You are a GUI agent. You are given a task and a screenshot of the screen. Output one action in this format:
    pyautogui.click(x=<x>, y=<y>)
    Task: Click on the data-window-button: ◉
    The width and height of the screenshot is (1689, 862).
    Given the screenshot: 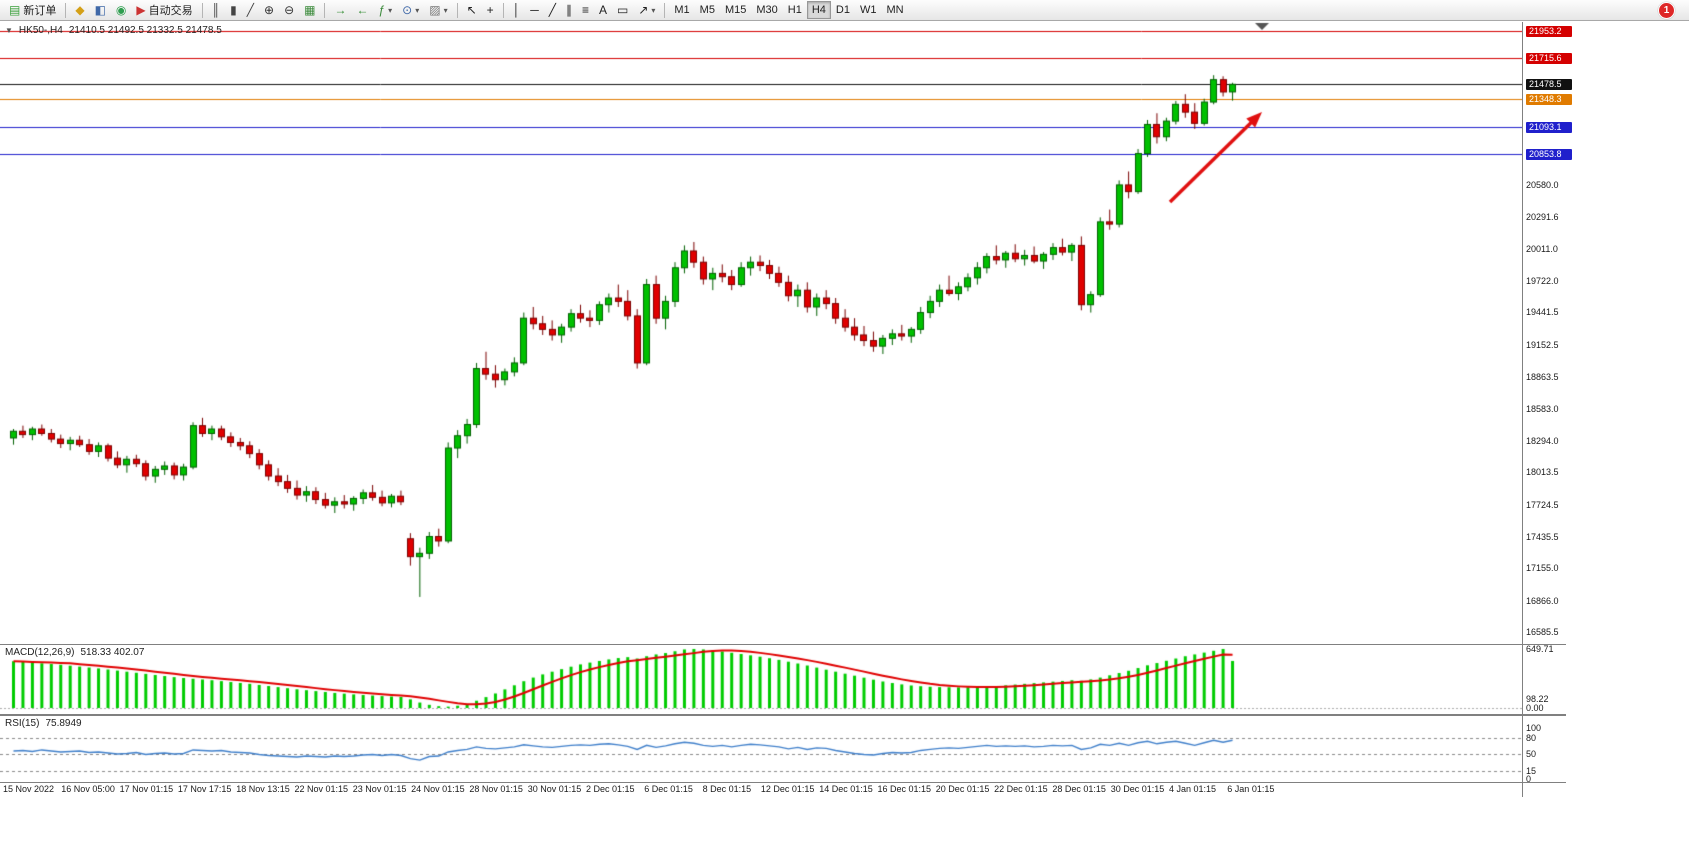 What is the action you would take?
    pyautogui.click(x=121, y=10)
    